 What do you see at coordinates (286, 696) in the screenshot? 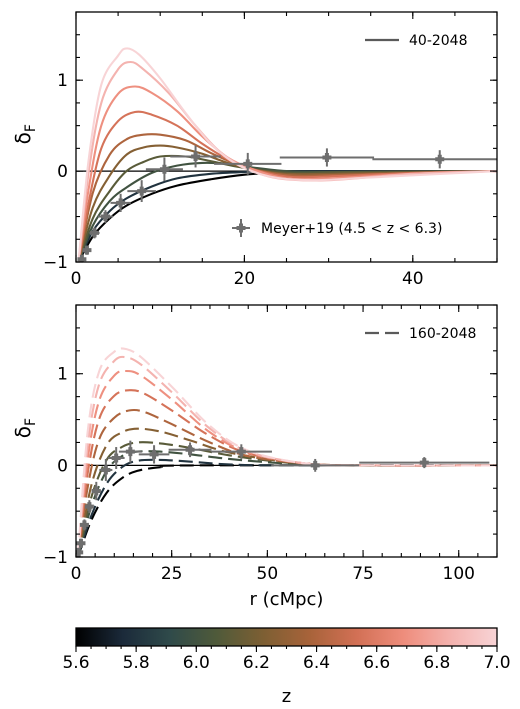
I see `colorbar-label: z` at bounding box center [286, 696].